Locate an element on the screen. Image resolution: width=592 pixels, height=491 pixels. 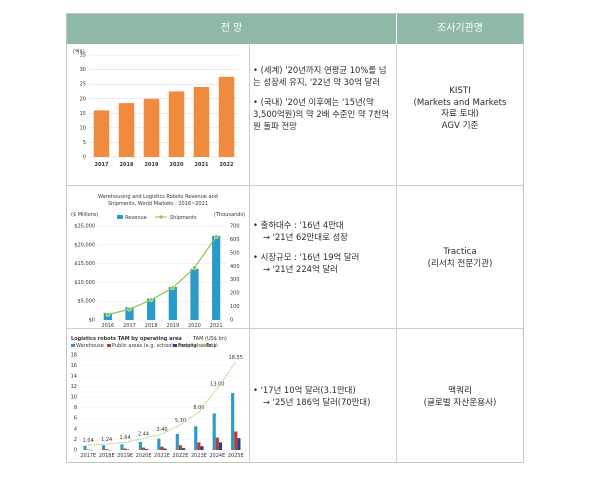
x-tick-label: 2019E is located at coordinates (125, 456).